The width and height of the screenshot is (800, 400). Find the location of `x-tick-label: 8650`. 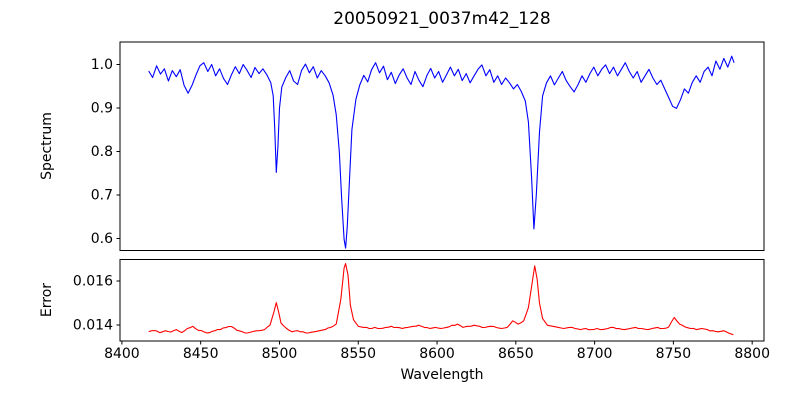

x-tick-label: 8650 is located at coordinates (516, 354).